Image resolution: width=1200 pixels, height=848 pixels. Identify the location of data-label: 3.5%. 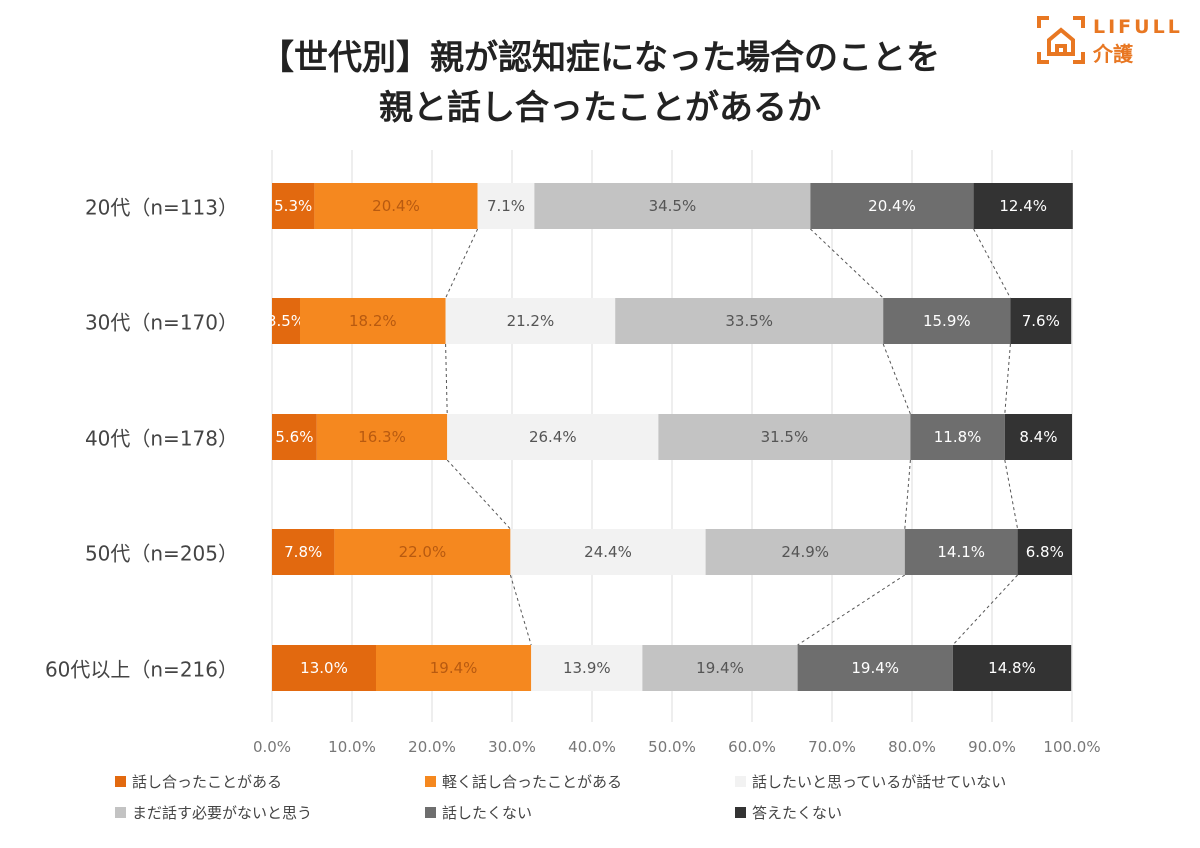
(286, 321).